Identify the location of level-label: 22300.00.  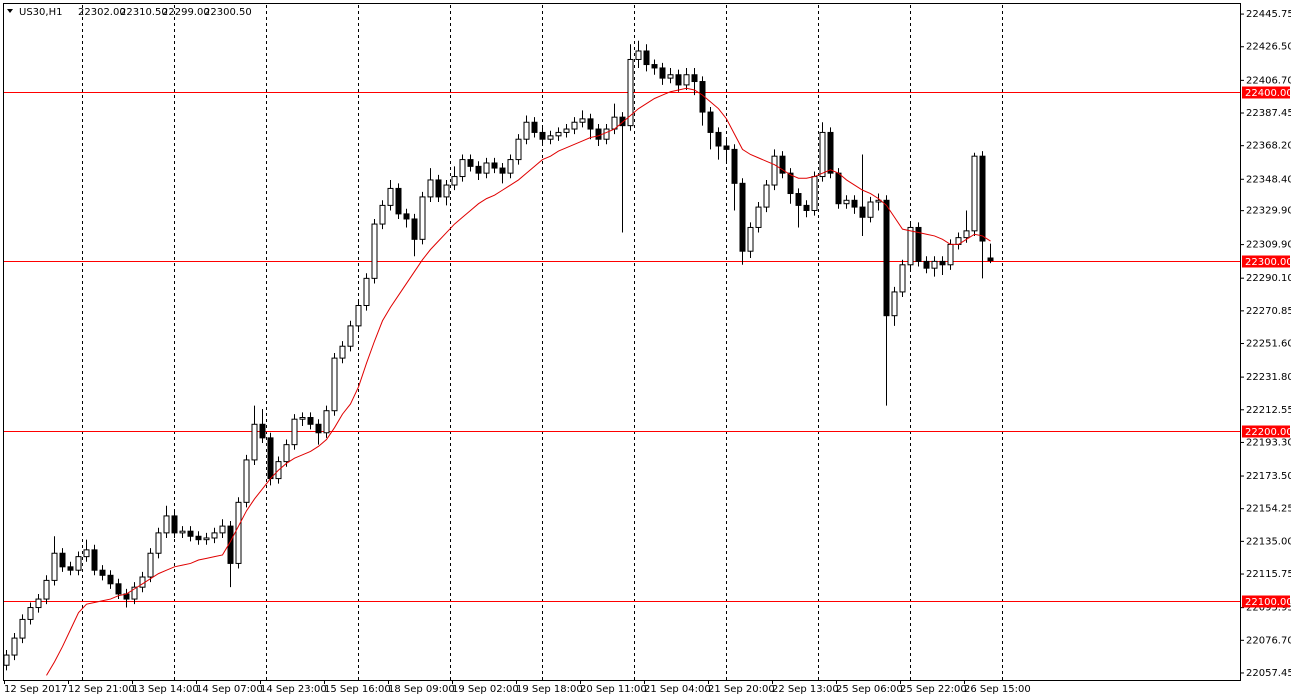
(1268, 262).